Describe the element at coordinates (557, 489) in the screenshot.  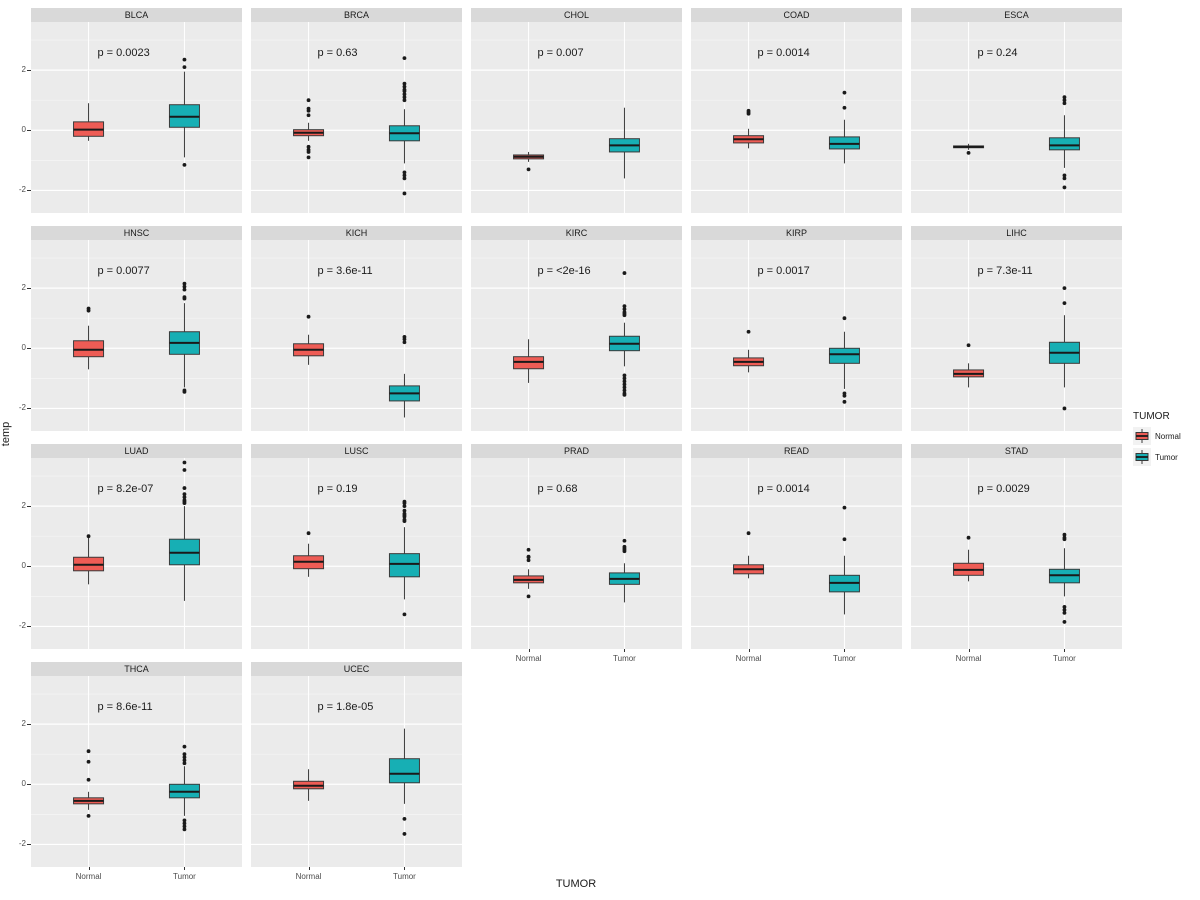
I see `p-value-label: p = 0.68` at that location.